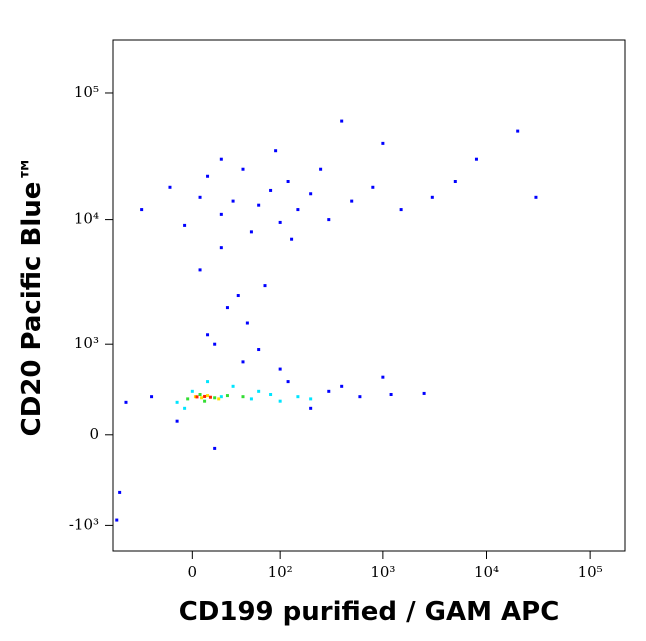  What do you see at coordinates (382, 572) in the screenshot?
I see `x-tick-label: 10³` at bounding box center [382, 572].